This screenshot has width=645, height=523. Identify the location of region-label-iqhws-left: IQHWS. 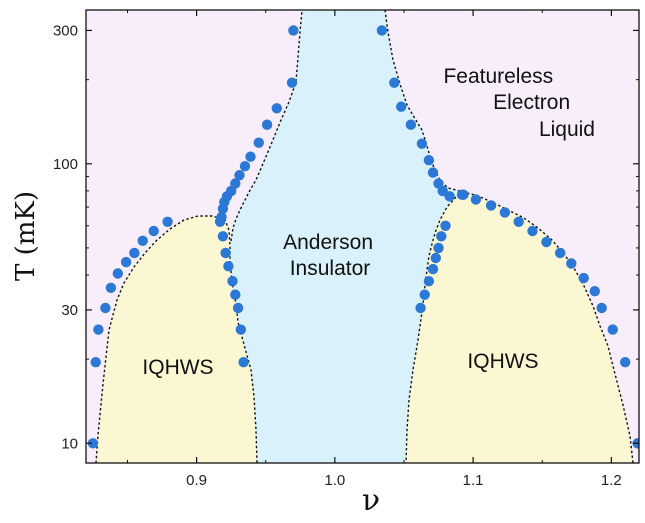
(177, 367).